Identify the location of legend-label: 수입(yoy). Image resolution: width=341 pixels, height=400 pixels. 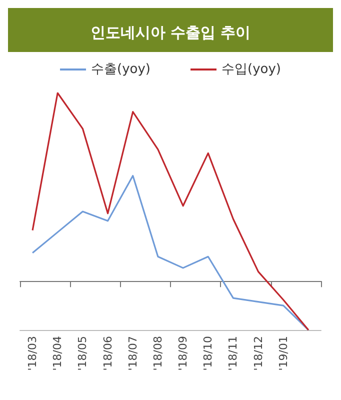
(251, 69).